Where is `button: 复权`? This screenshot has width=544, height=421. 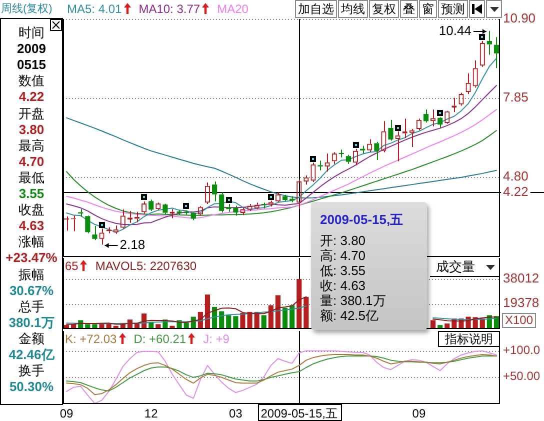 button: 复权 is located at coordinates (384, 9).